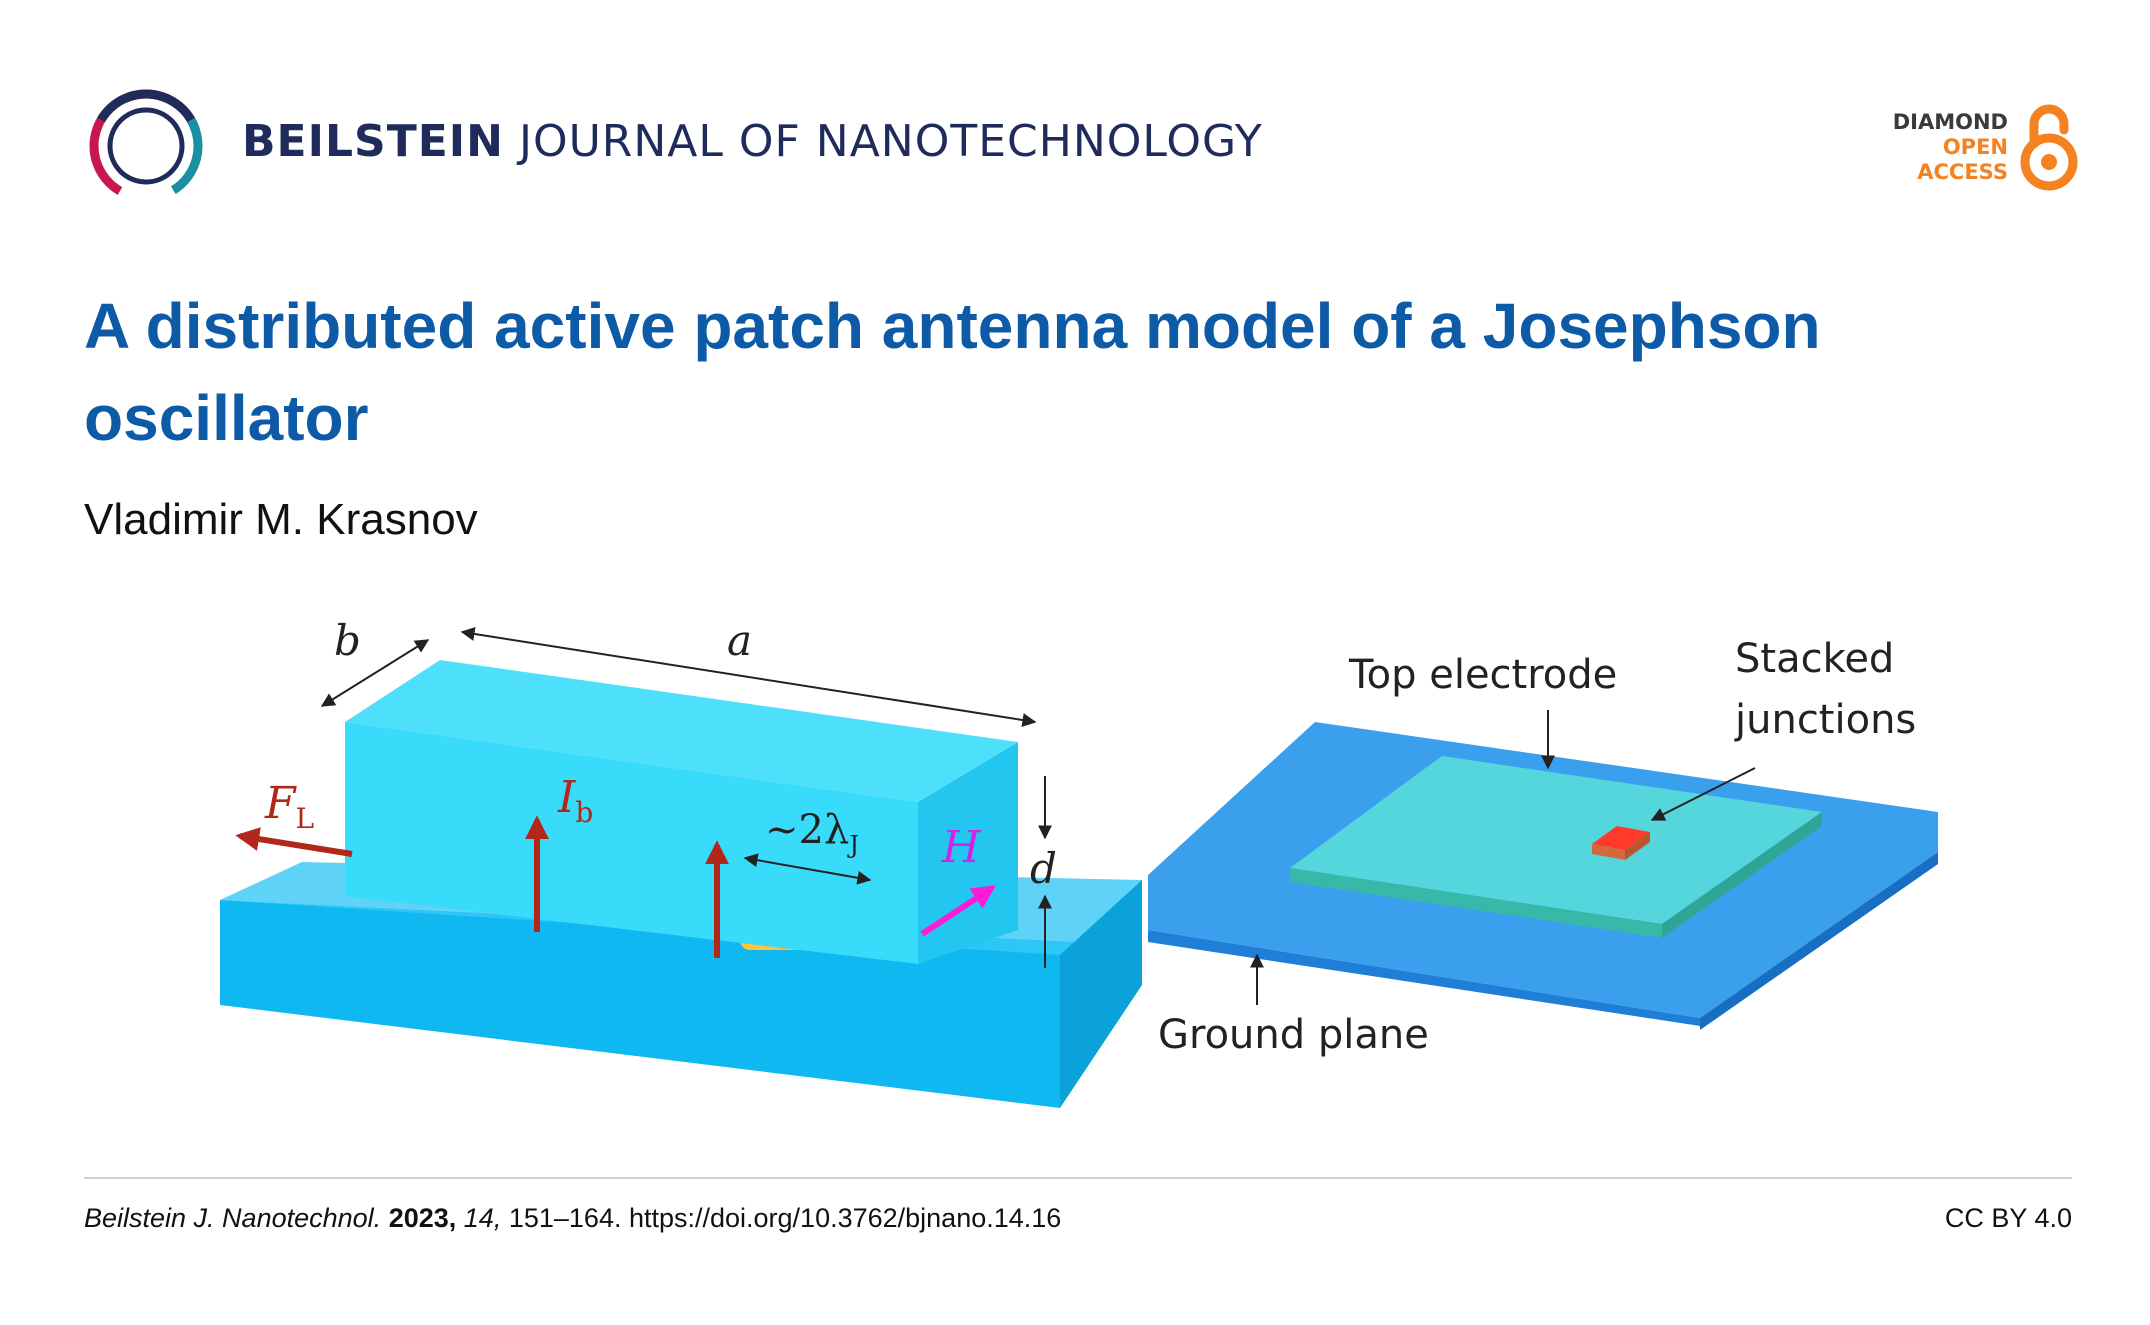  What do you see at coordinates (1043, 868) in the screenshot?
I see `label-d: d` at bounding box center [1043, 868].